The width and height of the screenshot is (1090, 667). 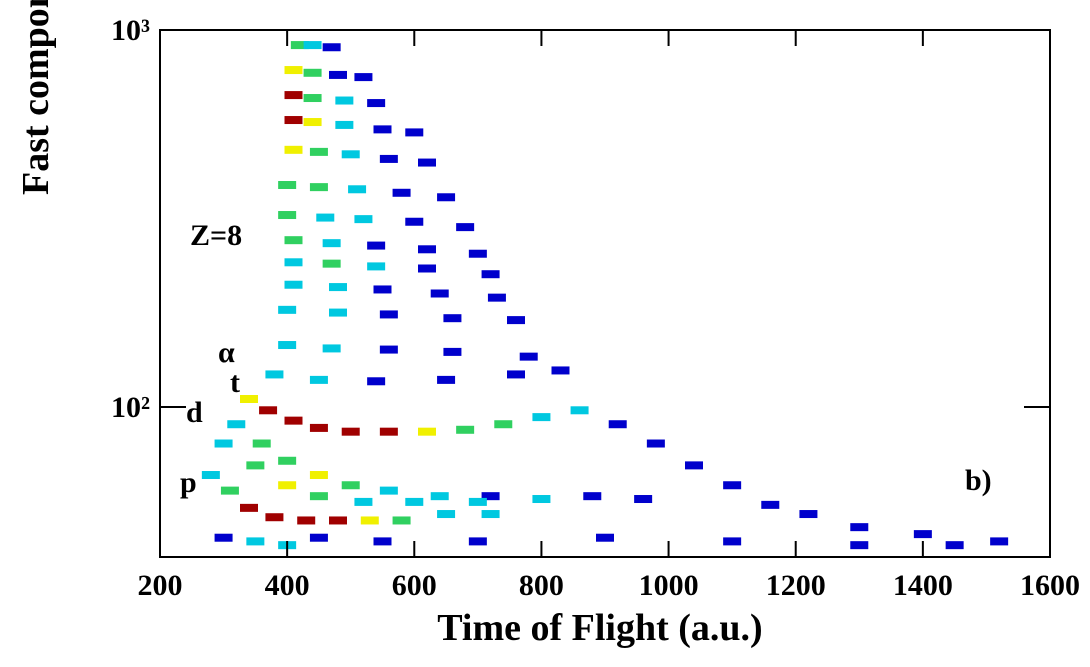 What do you see at coordinates (414, 585) in the screenshot?
I see `x-tick-label: 600` at bounding box center [414, 585].